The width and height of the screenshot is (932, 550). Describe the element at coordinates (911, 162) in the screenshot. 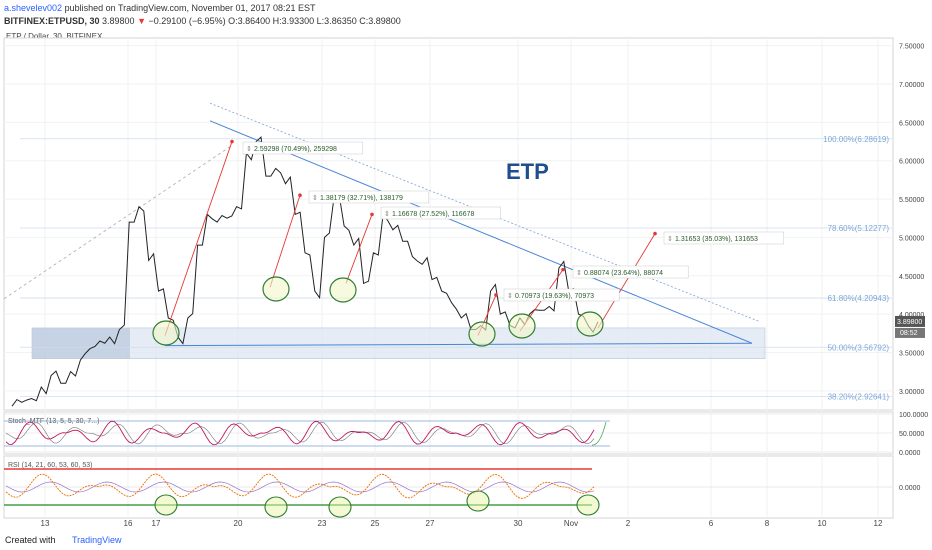

I see `price-tick-label: 6.00000` at that location.